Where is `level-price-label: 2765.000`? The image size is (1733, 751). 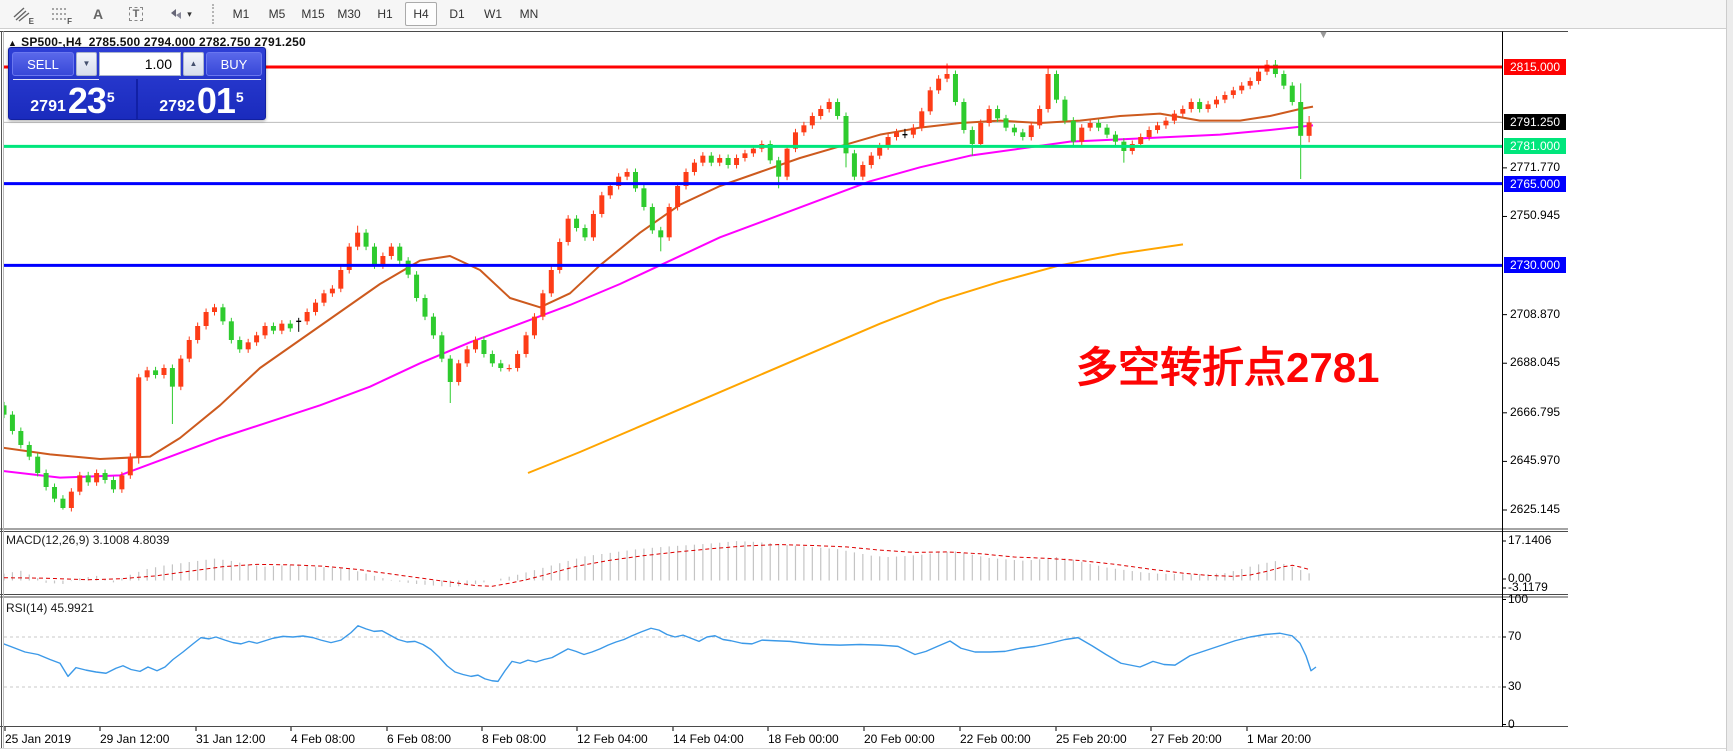
level-price-label: 2765.000 is located at coordinates (1535, 183).